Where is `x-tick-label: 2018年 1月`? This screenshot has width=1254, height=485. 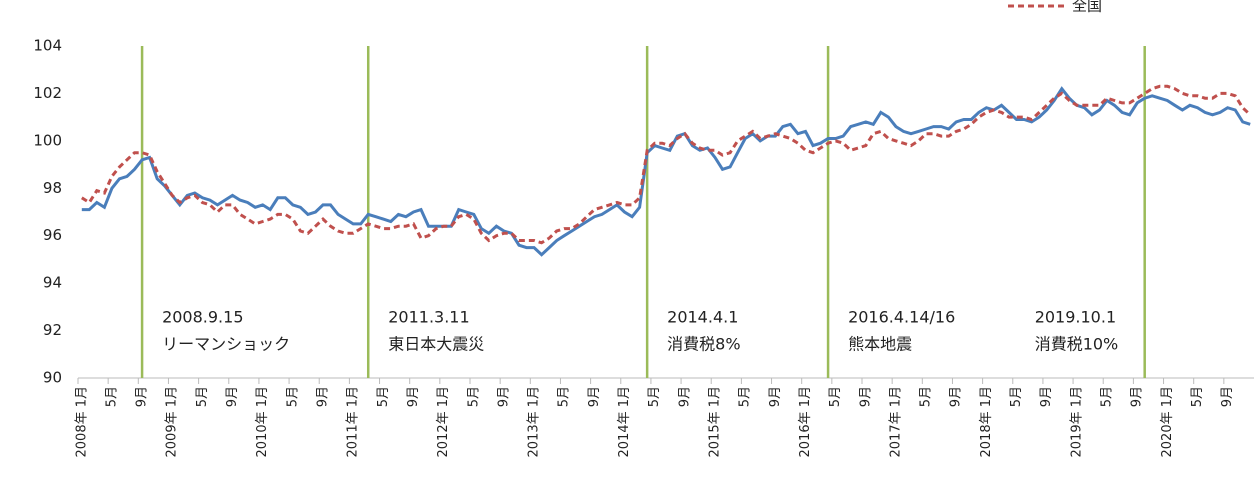
x-tick-label: 2018年 1月 is located at coordinates (986, 422).